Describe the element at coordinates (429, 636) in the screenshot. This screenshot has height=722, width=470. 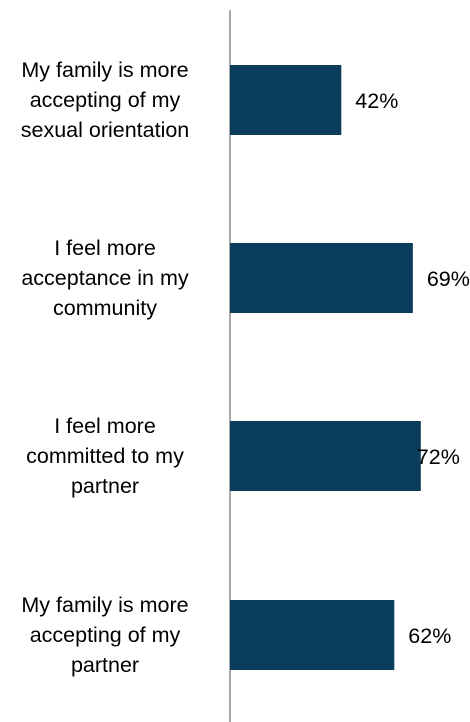
I see `value-label-4: 62%` at that location.